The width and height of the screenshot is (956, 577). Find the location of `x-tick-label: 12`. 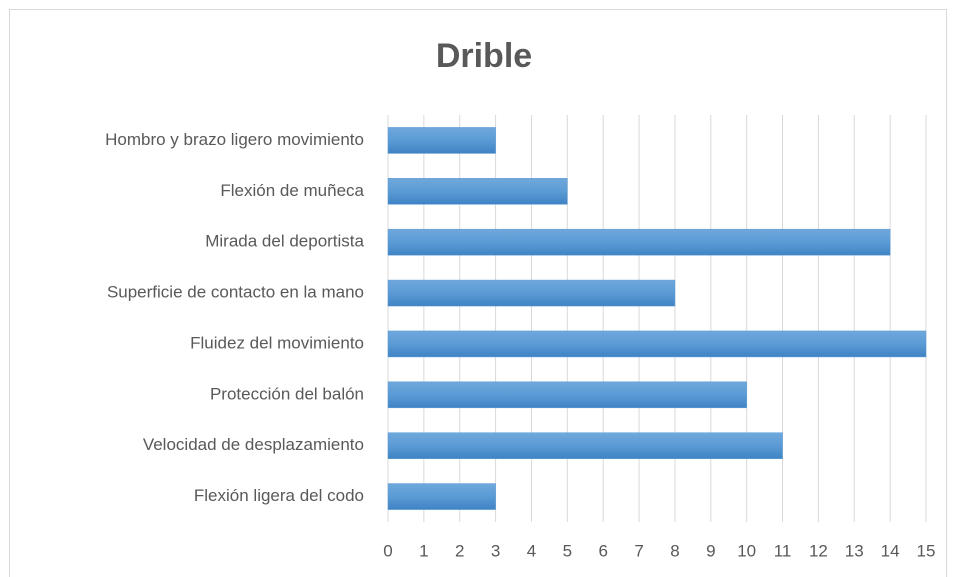

x-tick-label: 12 is located at coordinates (818, 550).